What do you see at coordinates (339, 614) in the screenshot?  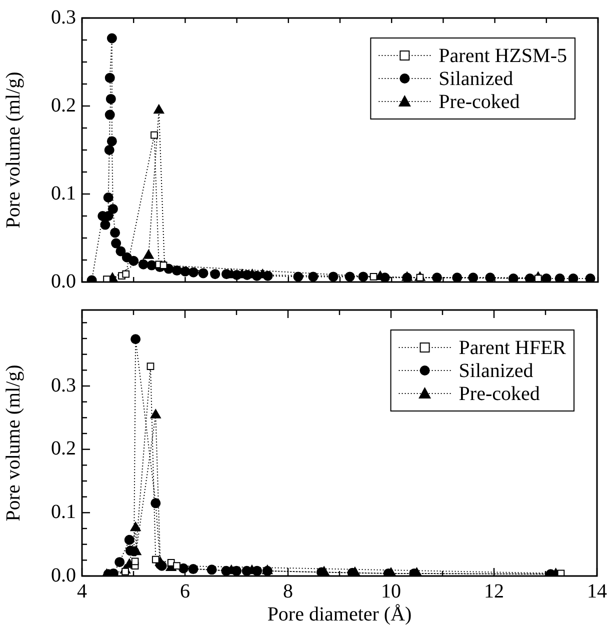 I see `x-axis-title: Pore diameter (Å)` at bounding box center [339, 614].